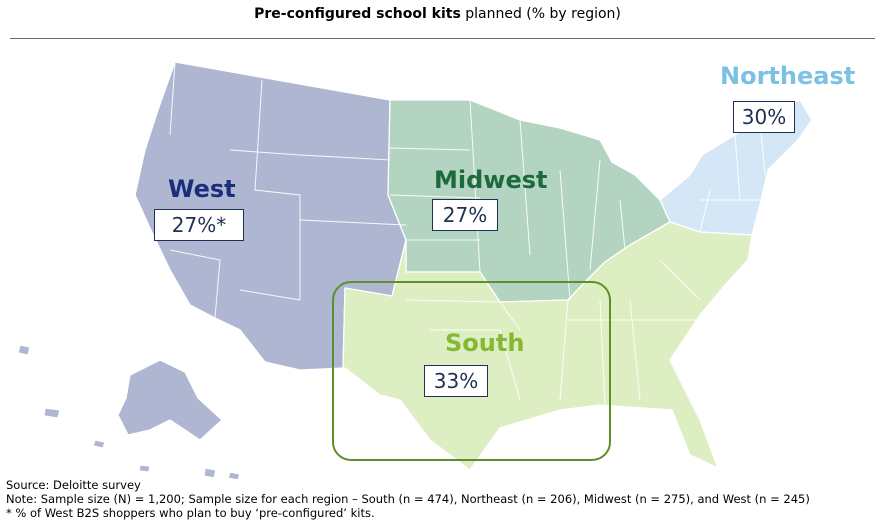 The height and width of the screenshot is (521, 875). I want to click on title-divider, so click(442, 38).